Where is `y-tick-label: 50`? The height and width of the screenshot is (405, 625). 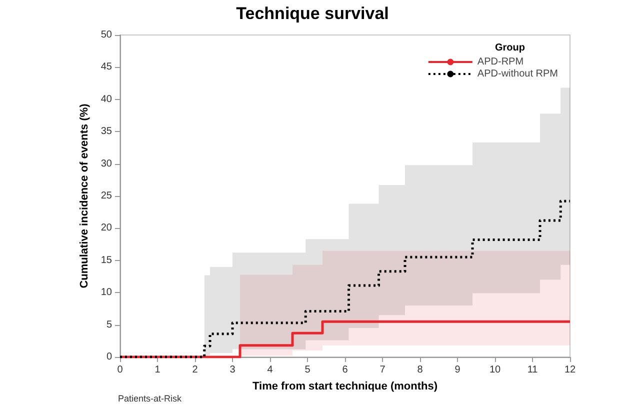 y-tick-label: 50 is located at coordinates (106, 35).